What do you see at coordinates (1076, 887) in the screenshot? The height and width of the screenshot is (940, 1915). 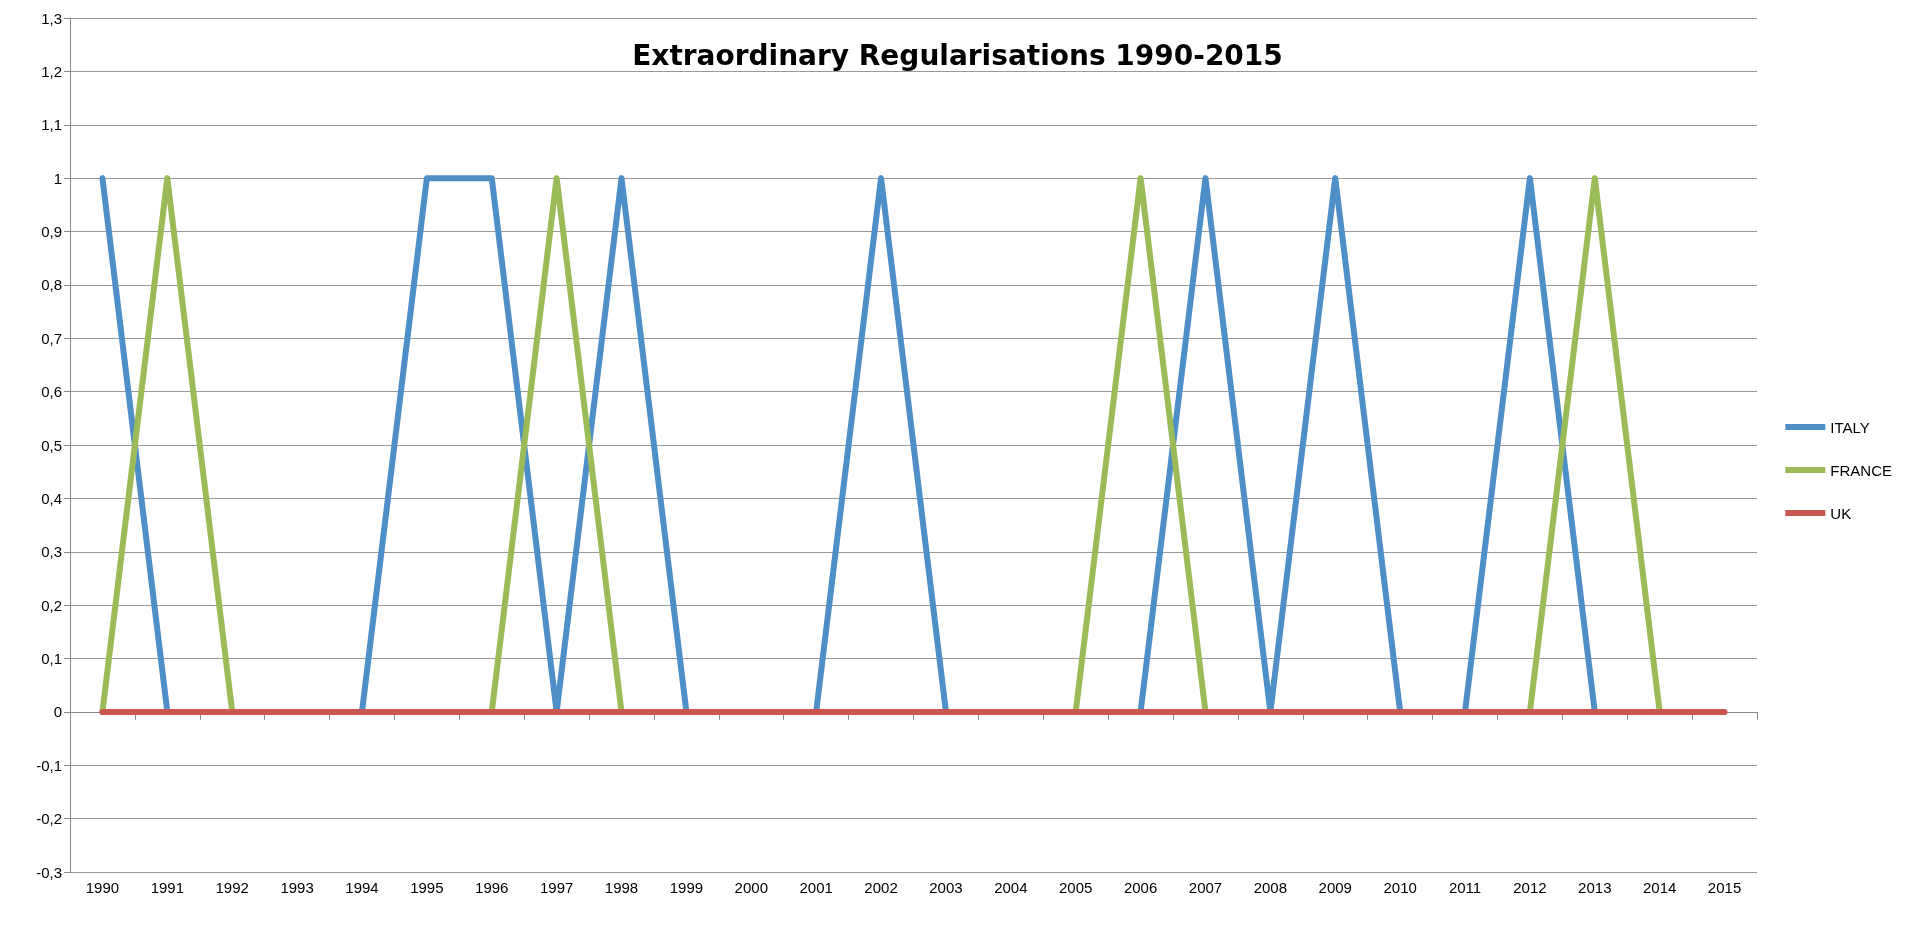 I see `x-tick-label: 2005` at bounding box center [1076, 887].